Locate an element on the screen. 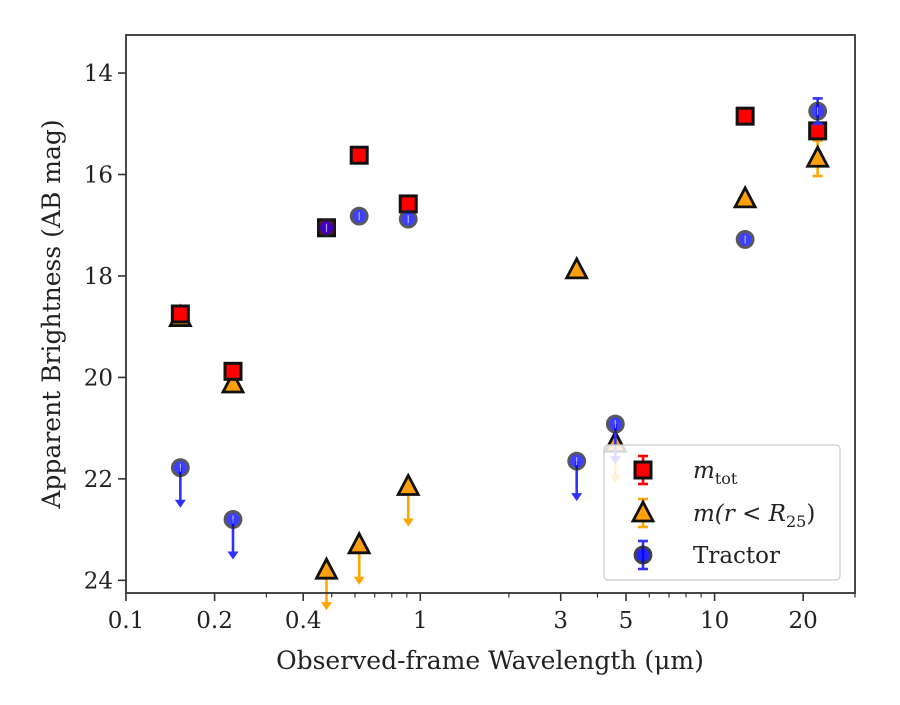 The width and height of the screenshot is (900, 705). triangle-legend-marker is located at coordinates (643, 510).